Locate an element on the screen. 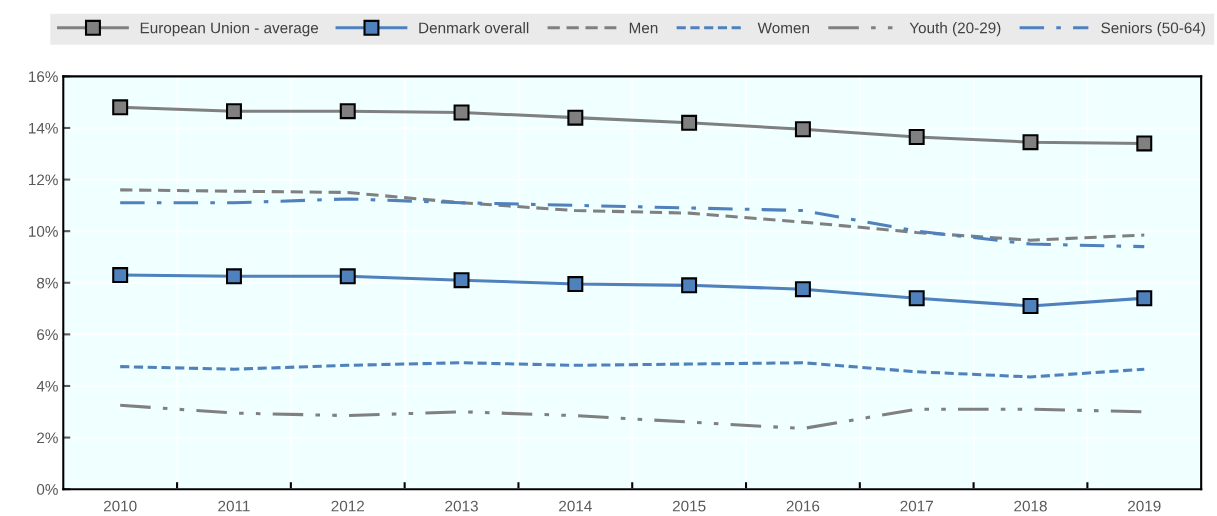 The width and height of the screenshot is (1217, 516). y-tick-label: 16% is located at coordinates (43, 77).